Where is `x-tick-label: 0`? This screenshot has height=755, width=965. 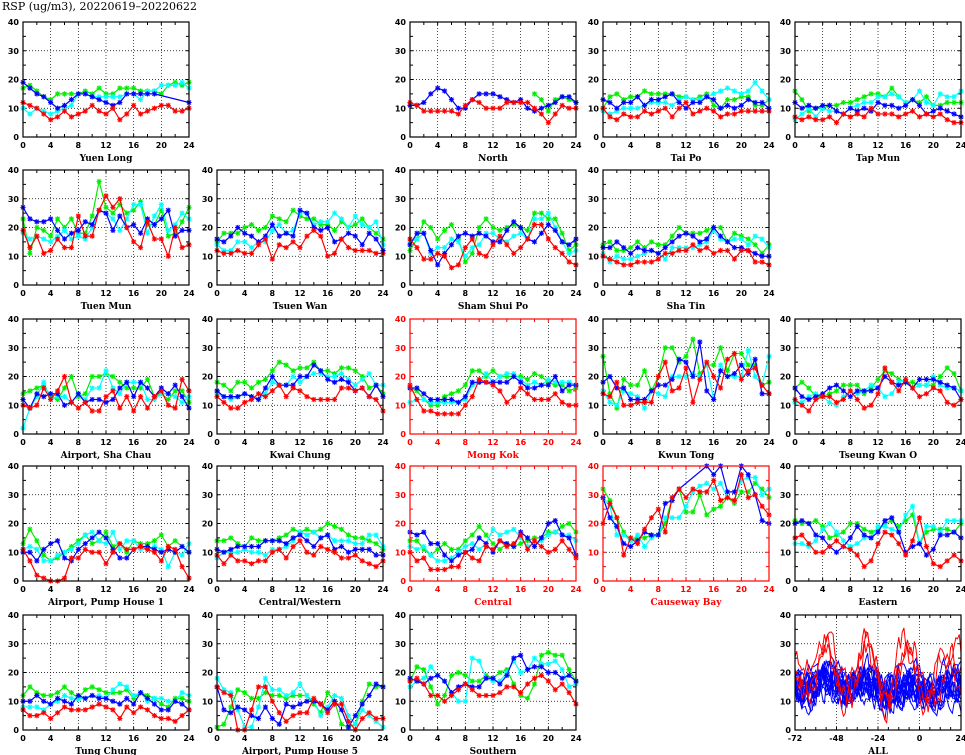 x-tick-label: 0 is located at coordinates (920, 738).